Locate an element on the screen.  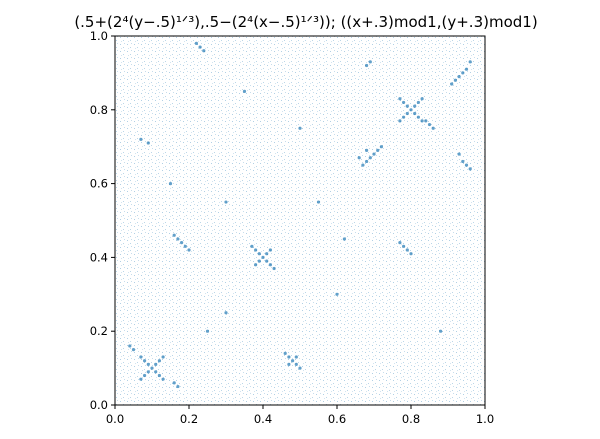
y-tick-label: 0.6 is located at coordinates (99, 184).